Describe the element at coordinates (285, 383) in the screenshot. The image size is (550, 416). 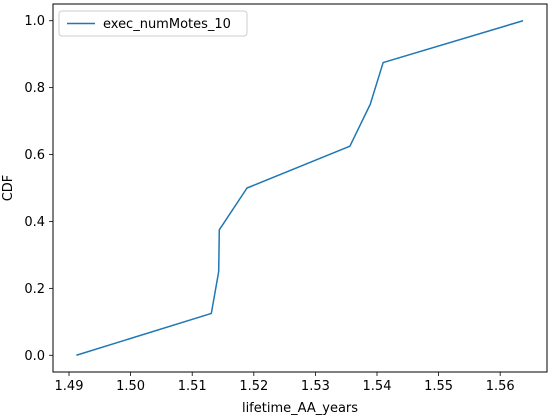
I see `x-axis-ticks: 1.49 1.50 1.51 1.52 1.53 1.54 1.55 1.56` at that location.